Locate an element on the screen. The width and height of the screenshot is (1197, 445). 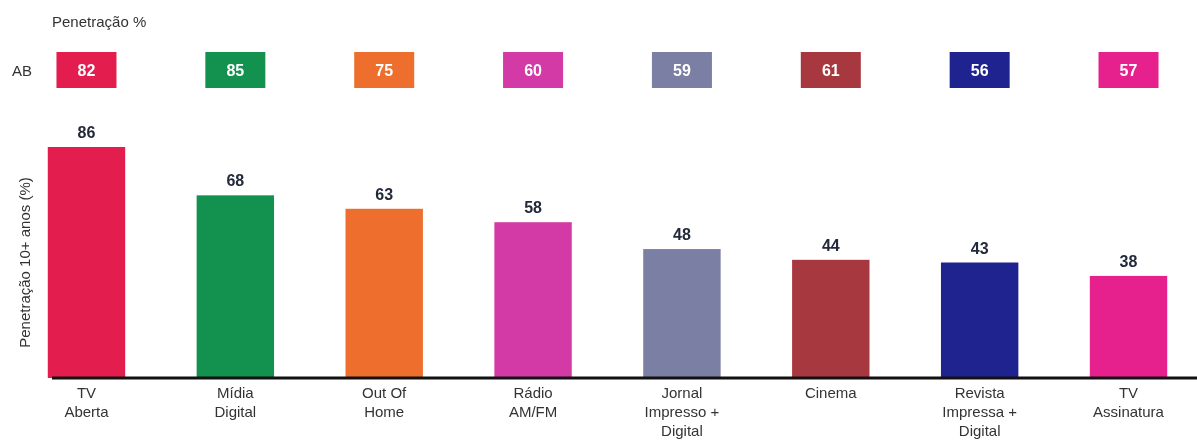
chart-title: Penetração % is located at coordinates (99, 21).